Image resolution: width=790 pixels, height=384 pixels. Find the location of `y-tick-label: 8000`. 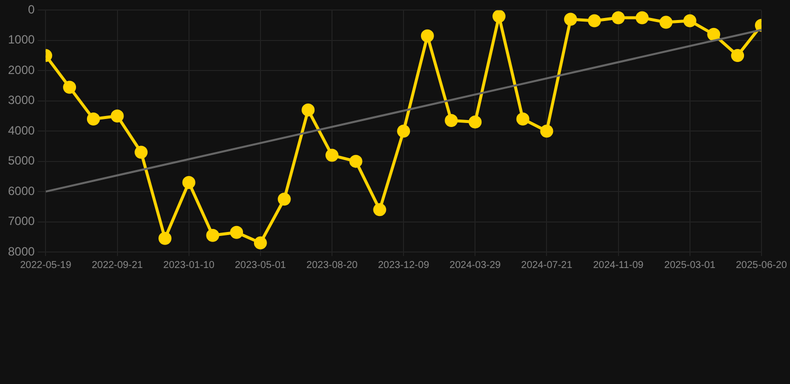

y-tick-label: 8000 is located at coordinates (22, 251).